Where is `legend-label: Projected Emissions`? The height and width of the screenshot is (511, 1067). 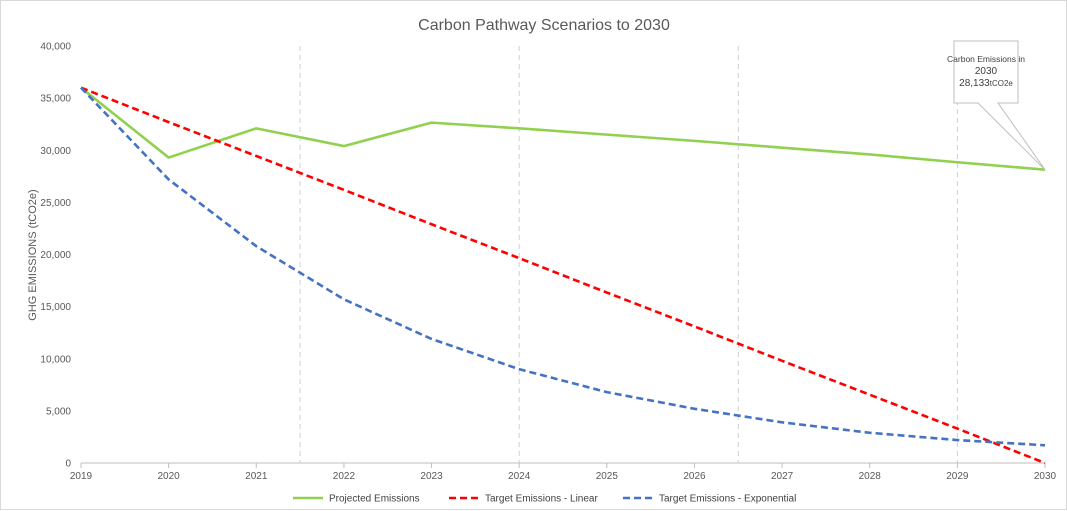
legend-label: Projected Emissions is located at coordinates (374, 499).